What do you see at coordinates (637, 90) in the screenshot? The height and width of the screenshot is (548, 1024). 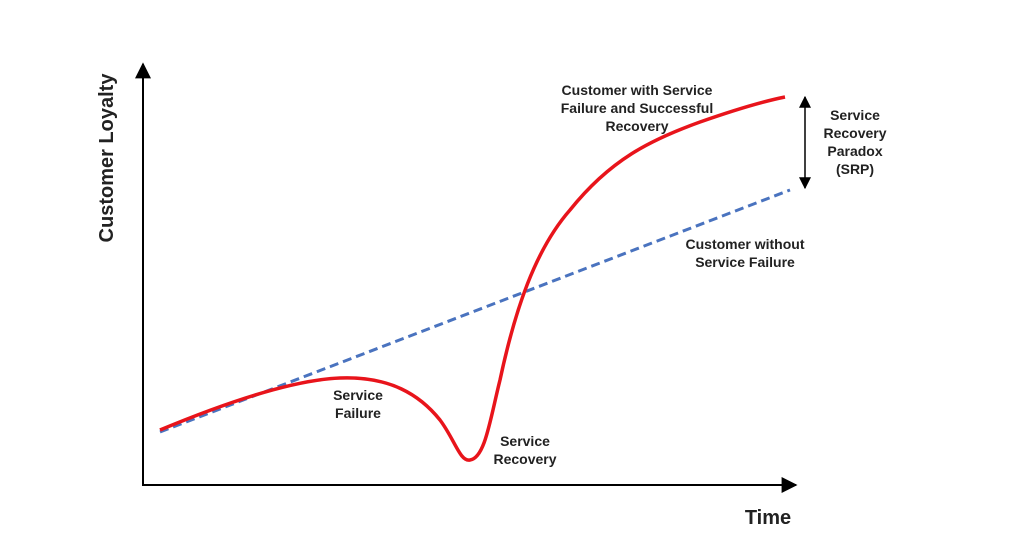 I see `annotation-line: Customer with Service` at bounding box center [637, 90].